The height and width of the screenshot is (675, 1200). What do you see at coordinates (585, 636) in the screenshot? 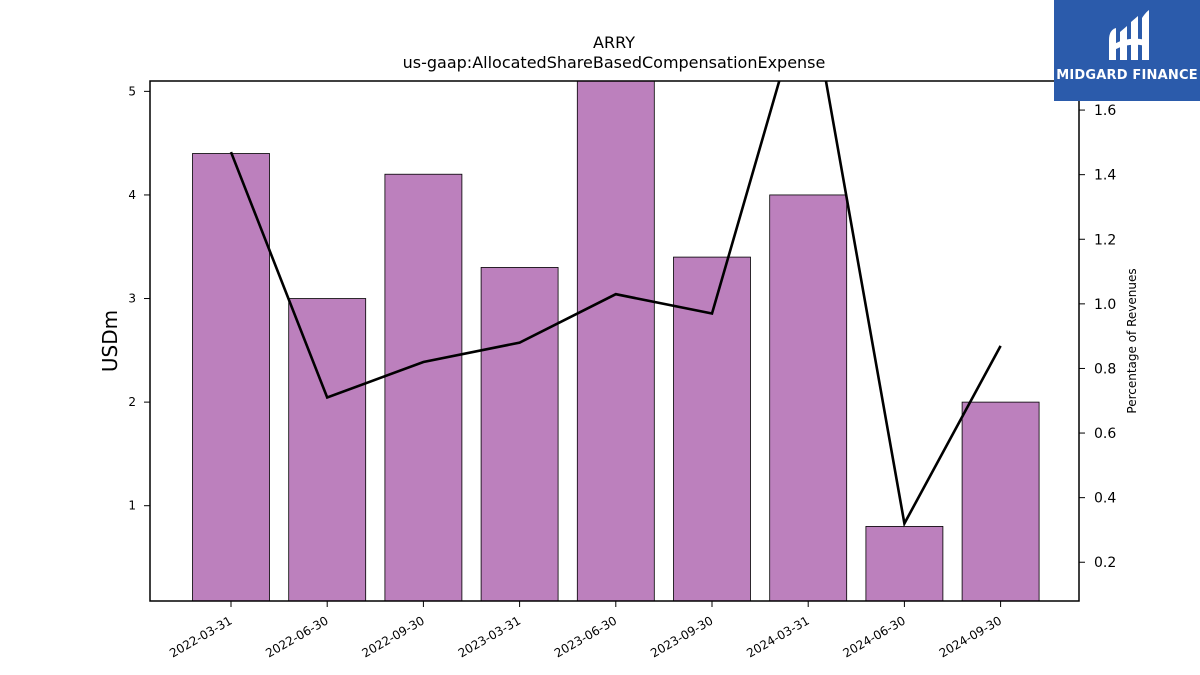
I see `x-tick-label: 2023-06-30` at bounding box center [585, 636].